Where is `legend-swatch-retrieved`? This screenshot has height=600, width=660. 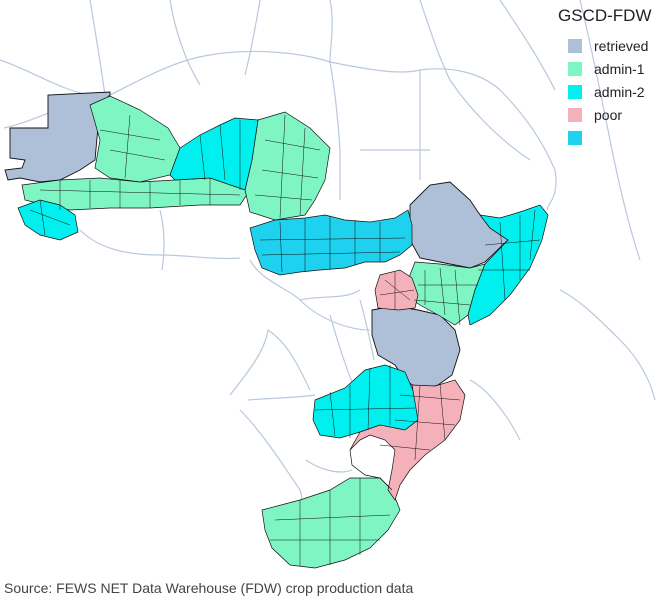
legend-swatch-retrieved is located at coordinates (575, 45).